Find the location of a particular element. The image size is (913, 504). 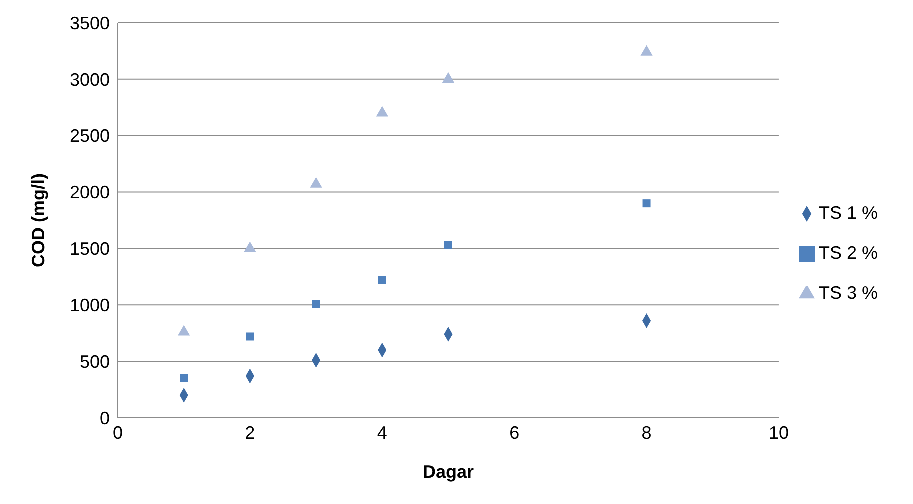

x-tick-label: 8 is located at coordinates (647, 432).